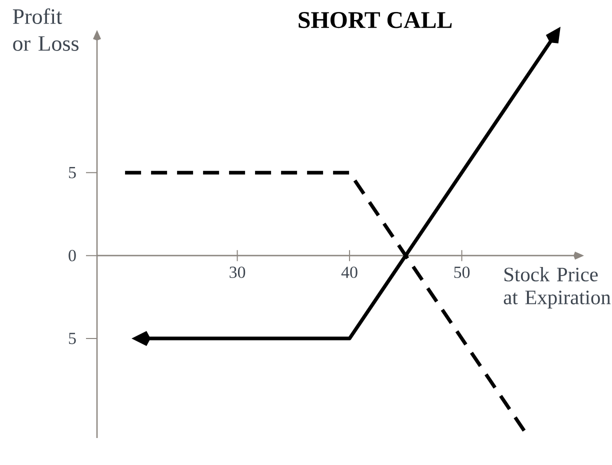  What do you see at coordinates (375, 20) in the screenshot?
I see `chart-title: SHORT CALL` at bounding box center [375, 20].